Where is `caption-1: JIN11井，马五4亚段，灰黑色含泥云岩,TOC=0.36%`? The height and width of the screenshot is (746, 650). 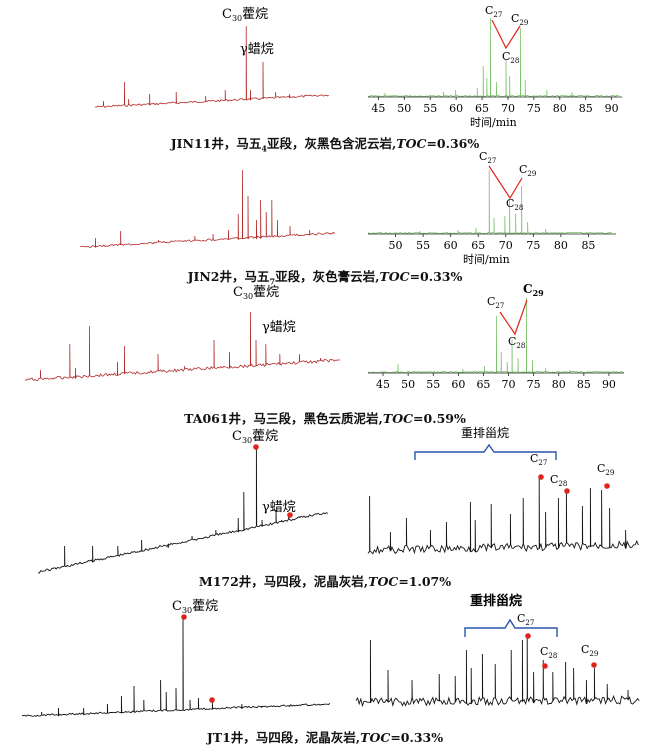
caption-1: JIN11井，马五4亚段，灰黑色含泥云岩,TOC=0.36% is located at coordinates (325, 145).